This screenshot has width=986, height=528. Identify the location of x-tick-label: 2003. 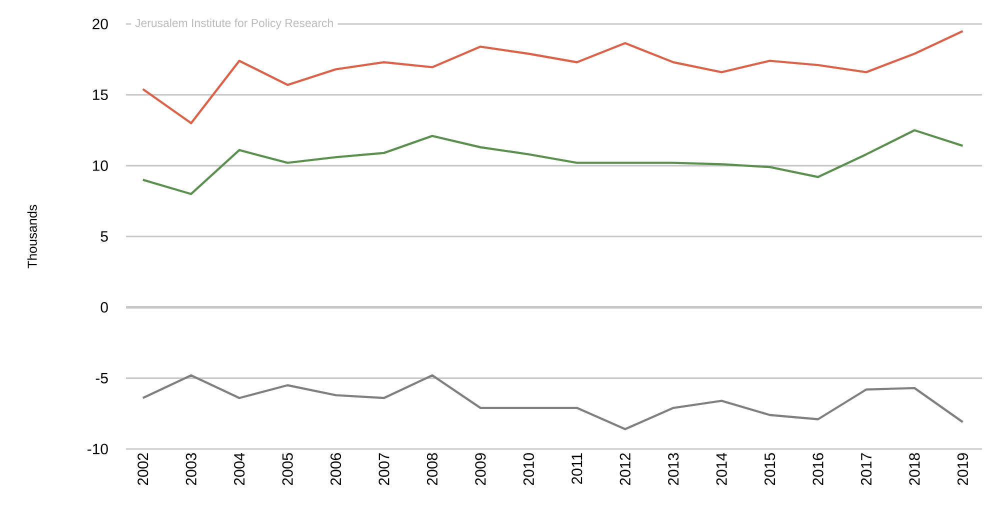
(191, 469).